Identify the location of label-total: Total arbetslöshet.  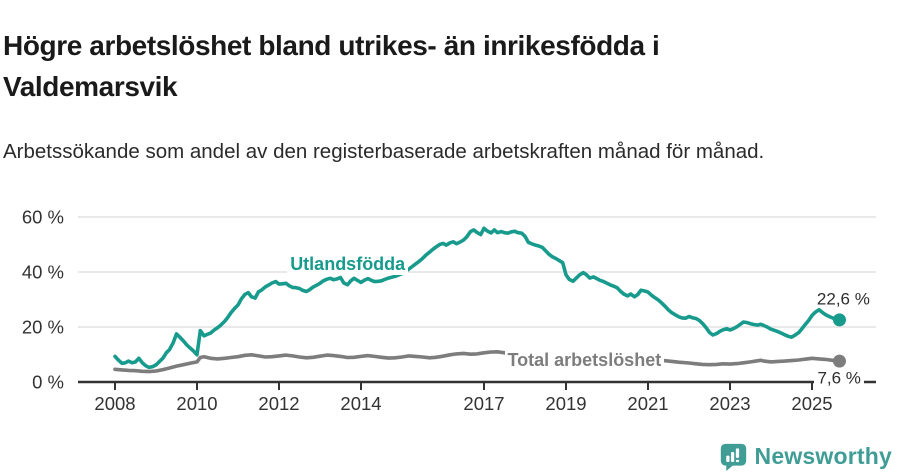
(584, 360).